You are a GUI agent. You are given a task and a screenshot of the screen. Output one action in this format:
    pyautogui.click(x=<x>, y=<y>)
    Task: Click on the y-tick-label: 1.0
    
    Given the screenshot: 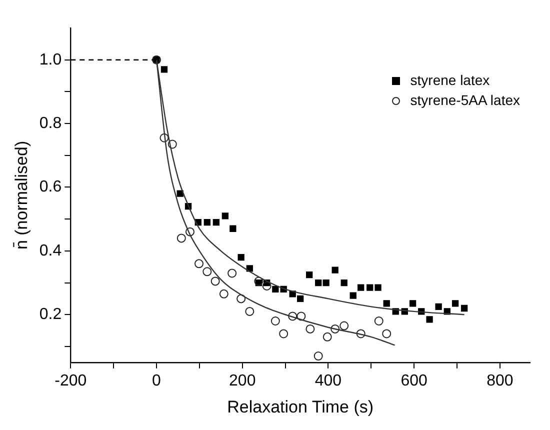 What is the action you would take?
    pyautogui.click(x=50, y=59)
    